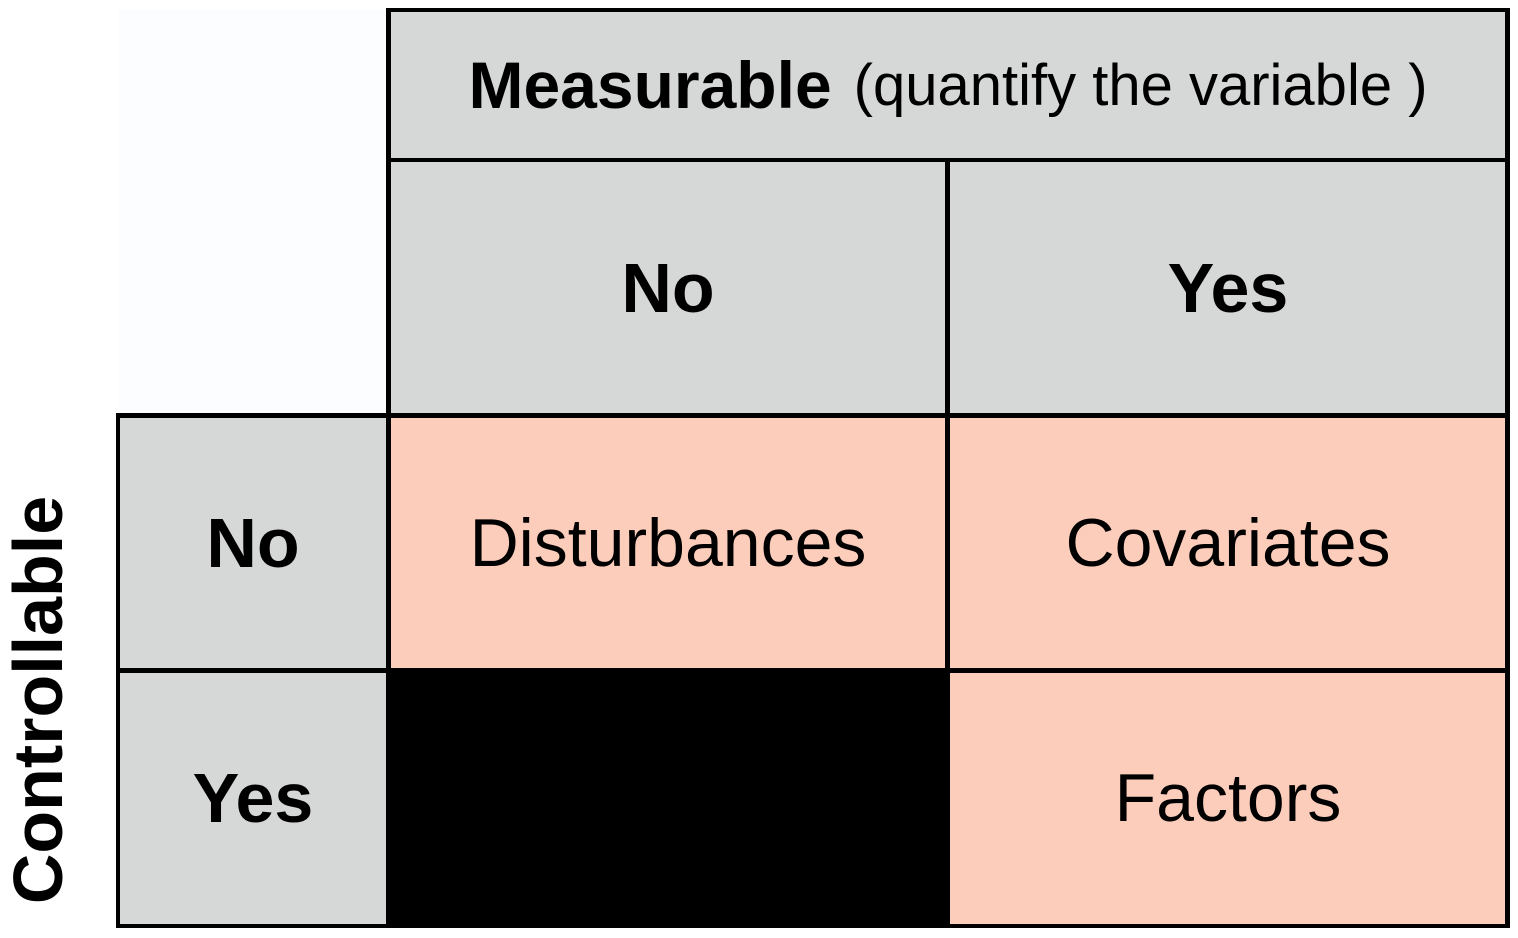 Image resolution: width=1518 pixels, height=938 pixels. What do you see at coordinates (1507, 468) in the screenshot?
I see `grid-line-right` at bounding box center [1507, 468].